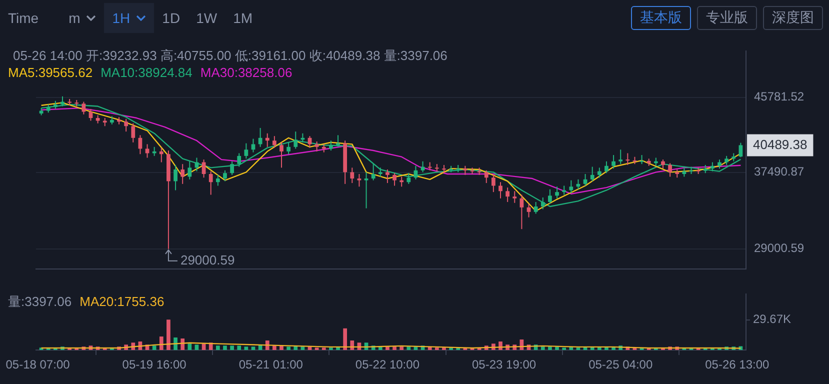 The width and height of the screenshot is (829, 384). I want to click on text: MA10:38924.84, so click(146, 72).